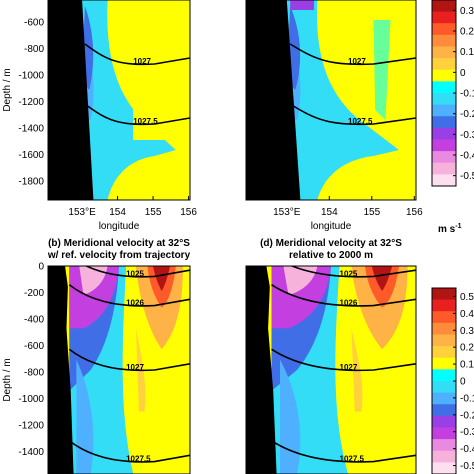 The width and height of the screenshot is (474, 474). What do you see at coordinates (339, 100) in the screenshot?
I see `cyan-region` at bounding box center [339, 100].